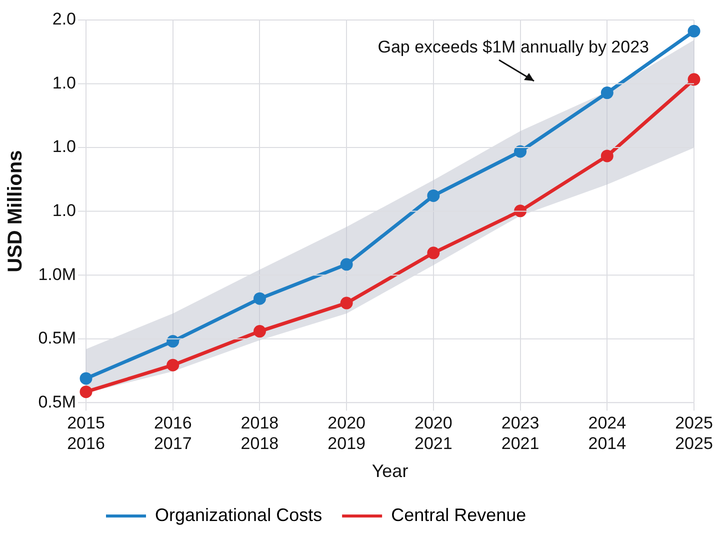 Image resolution: width=716 pixels, height=539 pixels. I want to click on x-axis-title: Year, so click(390, 471).